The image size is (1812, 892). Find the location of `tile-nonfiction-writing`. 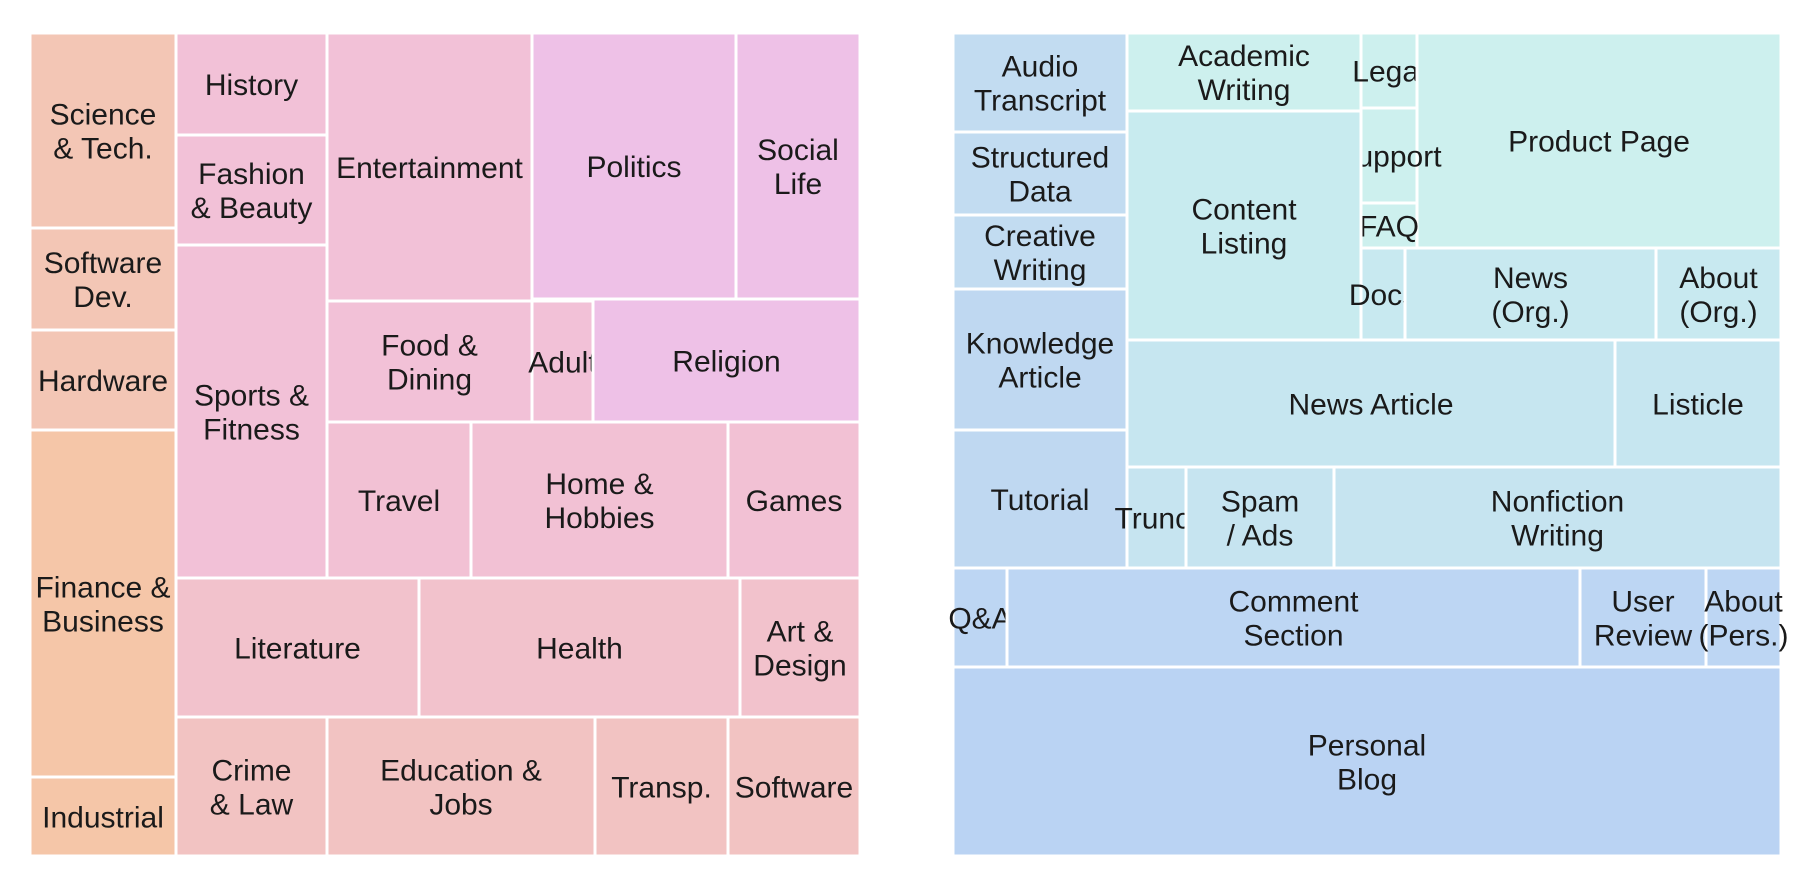

tile-nonfiction-writing is located at coordinates (1557, 517).